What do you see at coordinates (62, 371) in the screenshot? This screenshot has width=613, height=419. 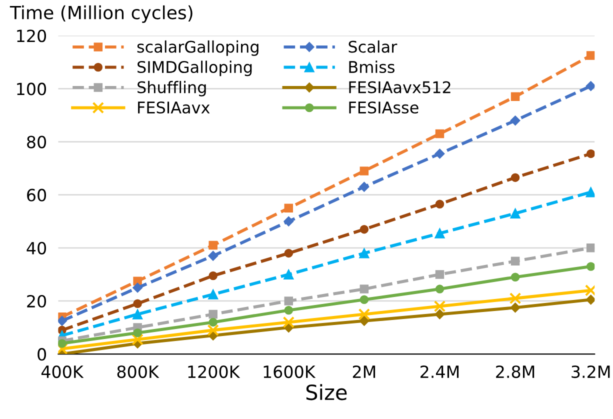 I see `x-tick-label: 400K` at bounding box center [62, 371].